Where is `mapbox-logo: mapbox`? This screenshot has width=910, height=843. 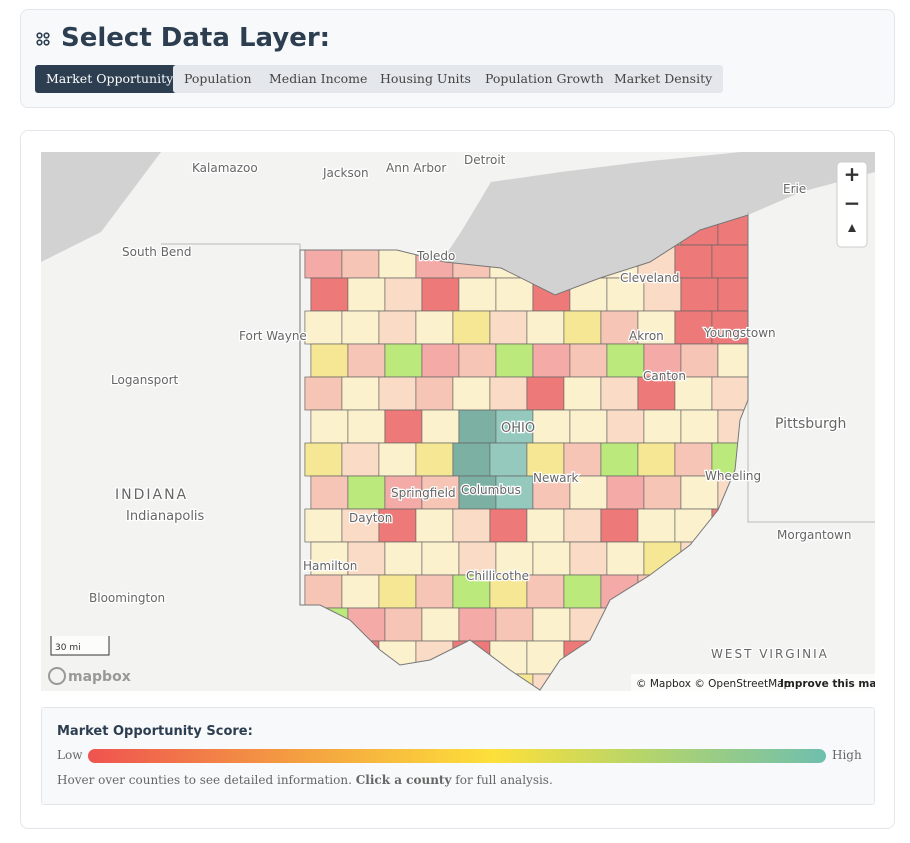 mapbox-logo: mapbox is located at coordinates (99, 677).